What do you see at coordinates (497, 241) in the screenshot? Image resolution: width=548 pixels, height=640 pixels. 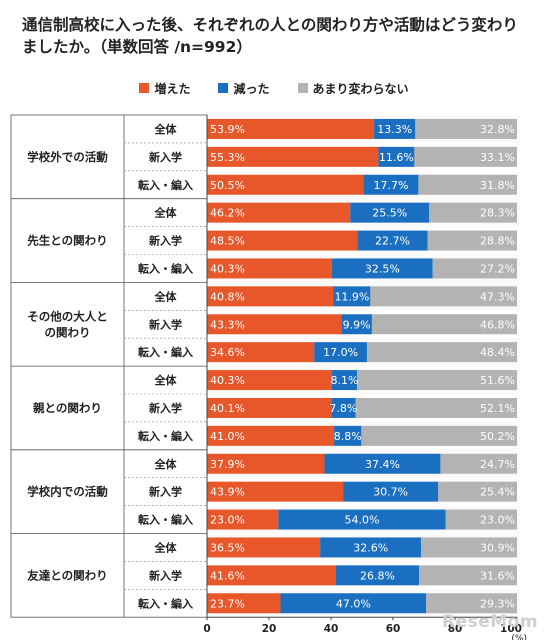 I see `label-unchanged: 28.8%` at bounding box center [497, 241].